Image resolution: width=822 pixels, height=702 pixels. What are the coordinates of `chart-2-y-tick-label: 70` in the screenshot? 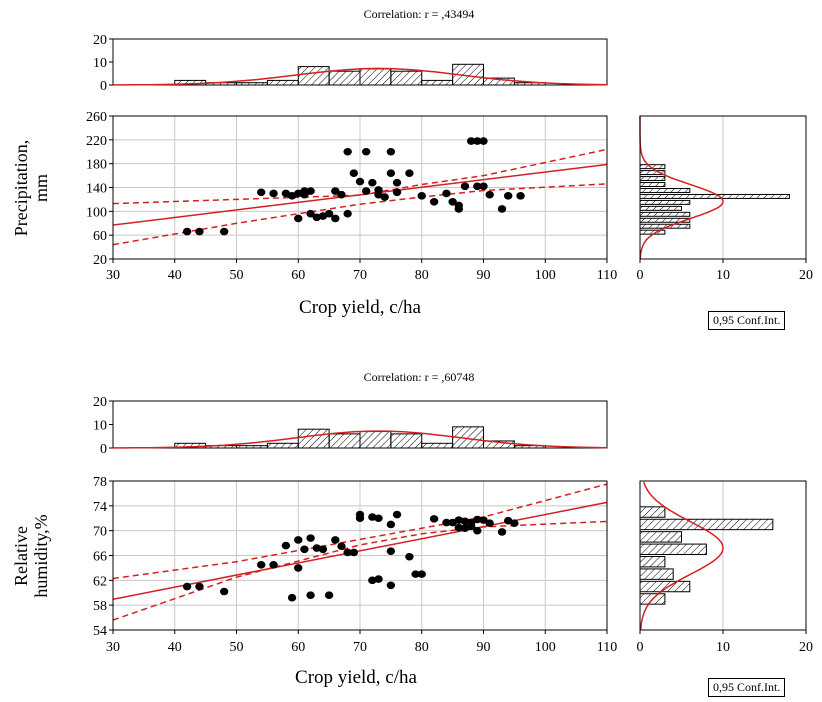 It's located at (100, 532).